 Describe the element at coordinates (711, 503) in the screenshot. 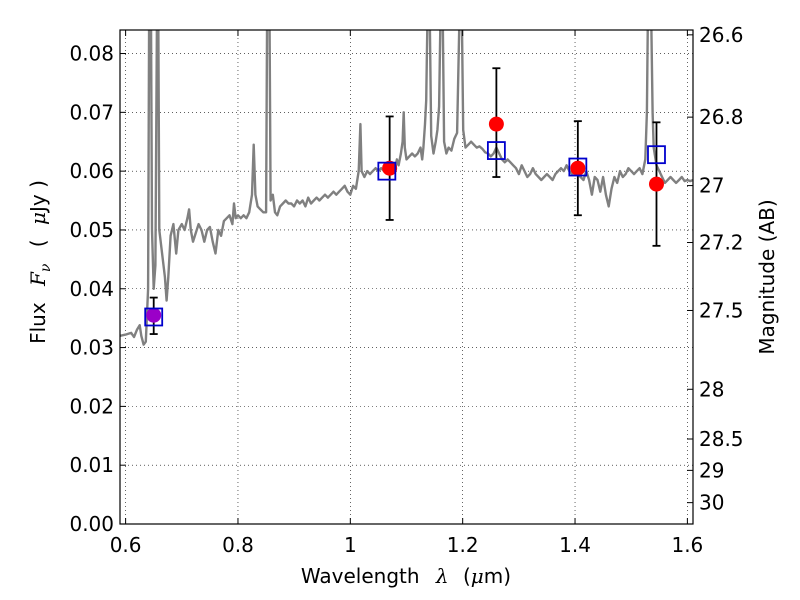

I see `magnitude-tick-label: 30` at that location.